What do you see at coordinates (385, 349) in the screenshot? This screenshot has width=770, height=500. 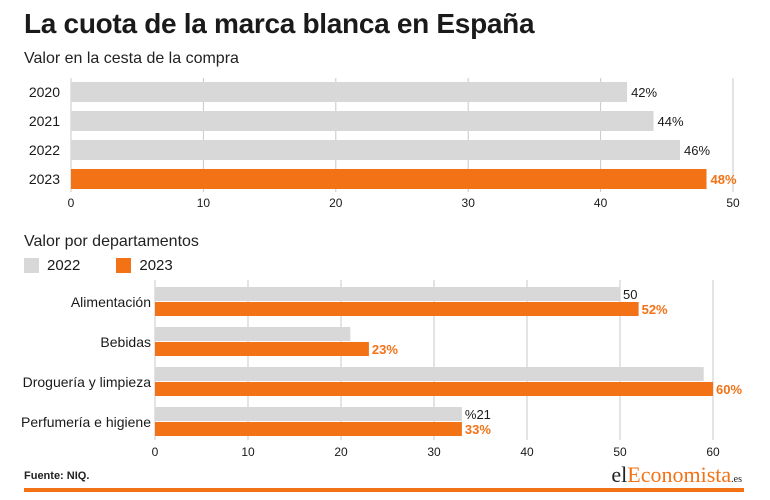 I see `data-label: 23%` at bounding box center [385, 349].